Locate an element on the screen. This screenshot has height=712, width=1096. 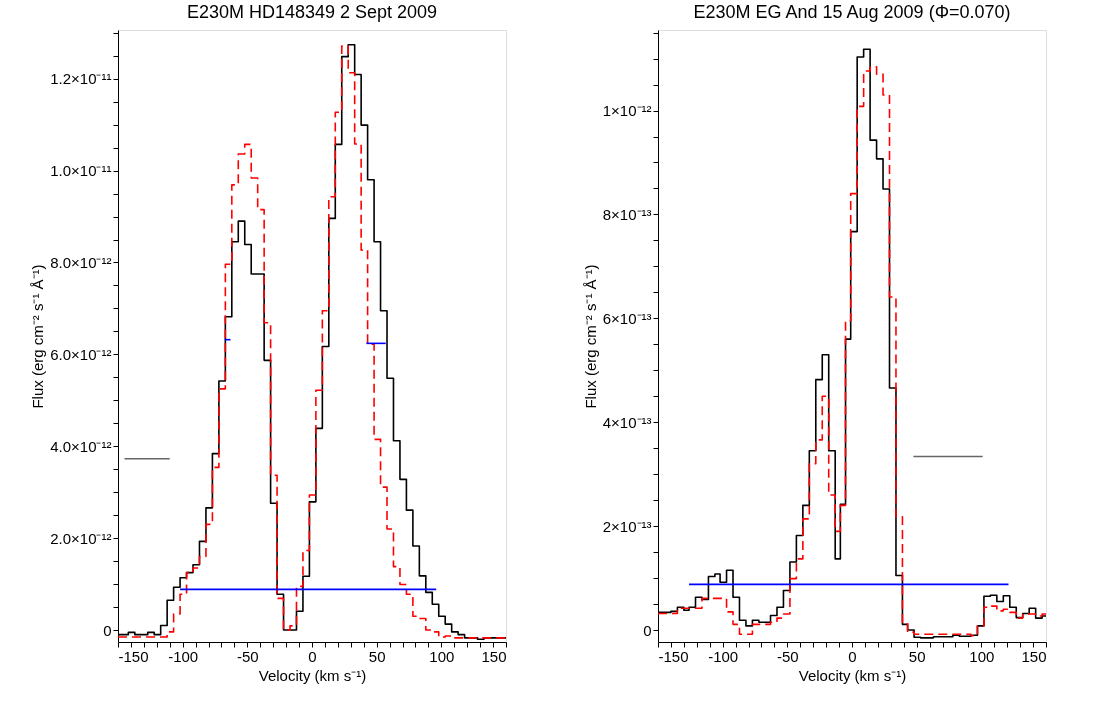
y-tick-label: 8×10⁻¹³ is located at coordinates (627, 214).